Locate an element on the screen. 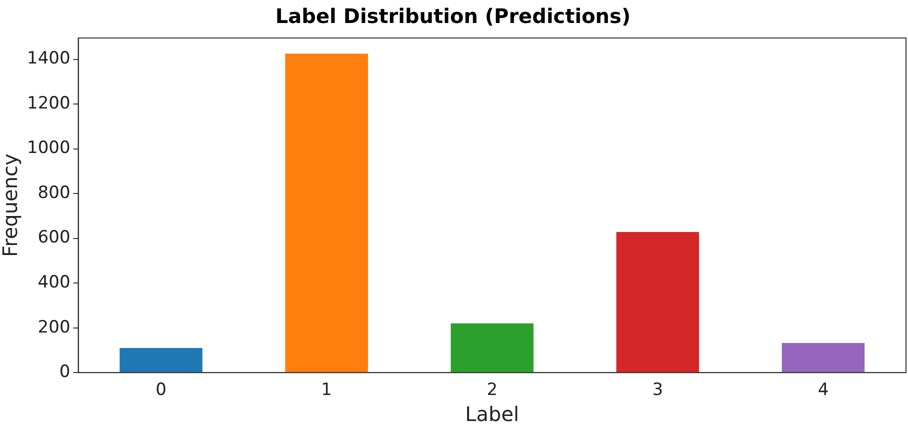 This screenshot has width=908, height=428. x-tick-label: 1 is located at coordinates (326, 390).